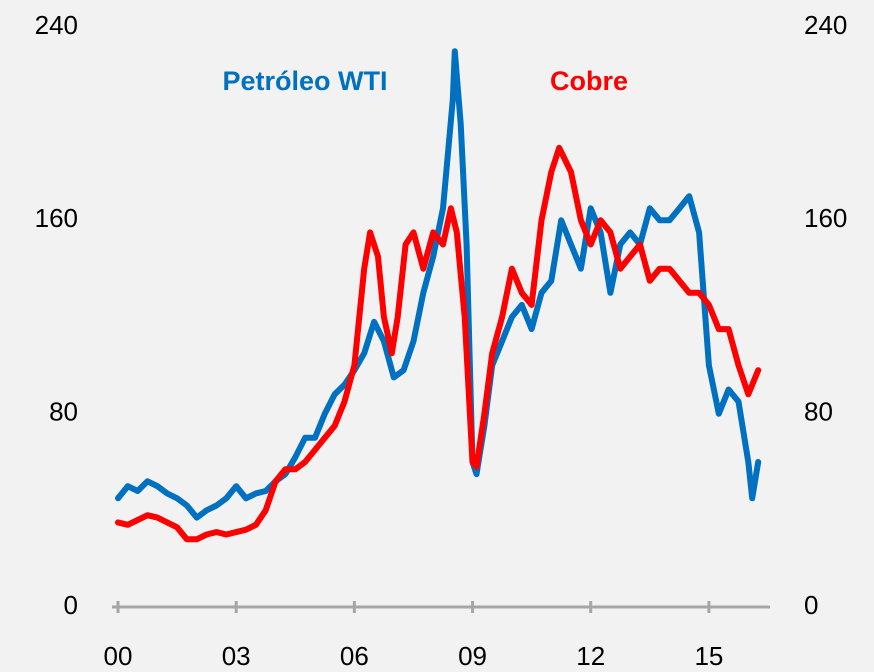 This screenshot has width=874, height=672. Describe the element at coordinates (118, 656) in the screenshot. I see `x-tick-label: 00` at that location.